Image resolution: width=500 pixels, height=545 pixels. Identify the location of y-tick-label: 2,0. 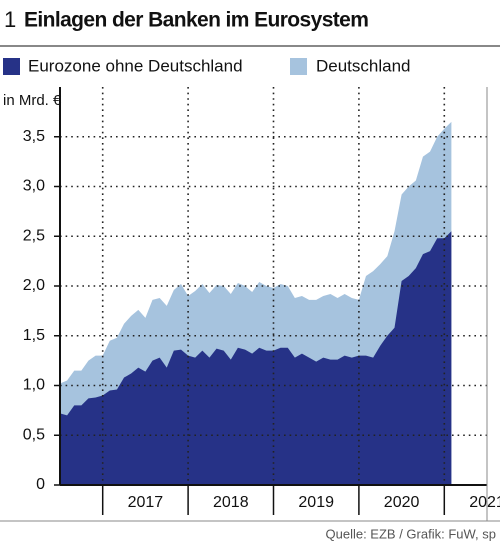
(34, 285).